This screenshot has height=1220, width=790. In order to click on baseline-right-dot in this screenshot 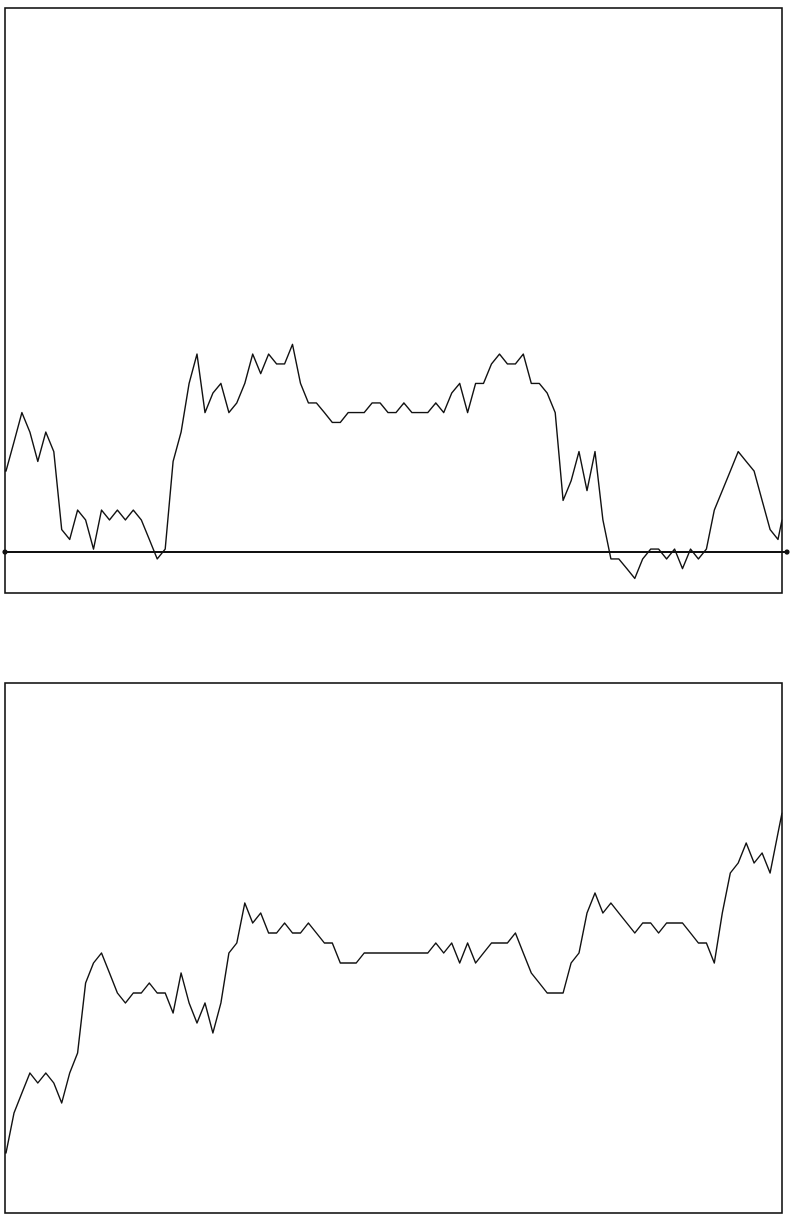, I will do `click(787, 552)`.